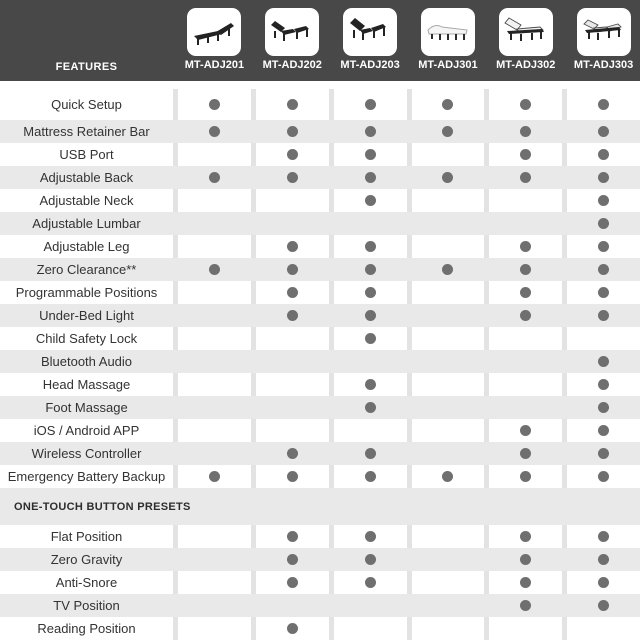  Describe the element at coordinates (86, 104) in the screenshot. I see `feature-label: Quick Setup` at that location.